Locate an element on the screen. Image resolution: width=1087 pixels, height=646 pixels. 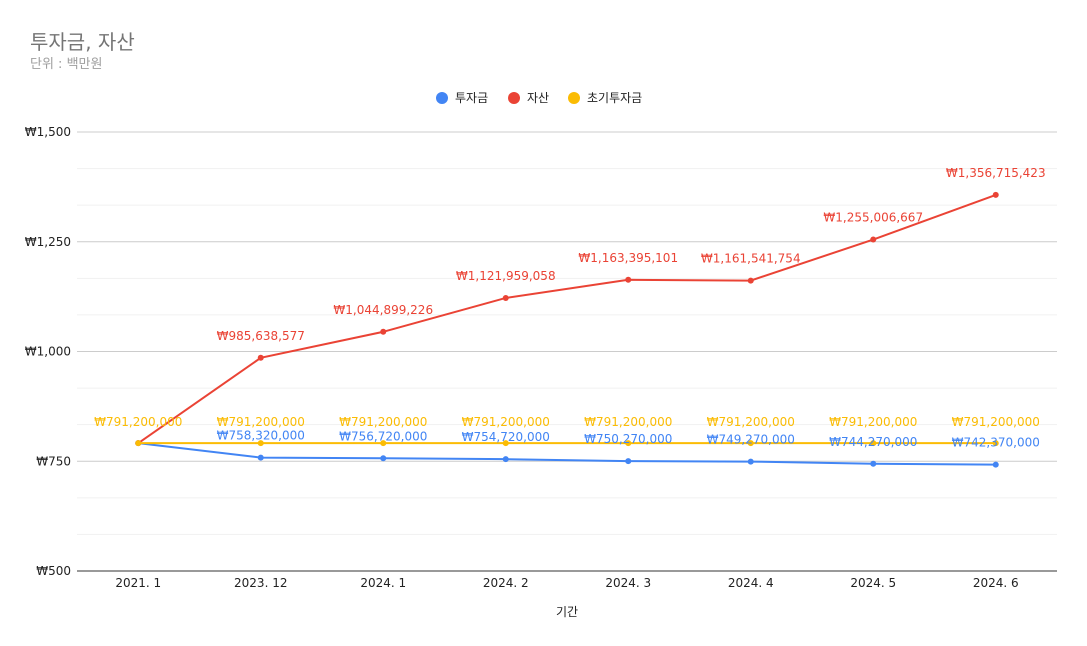
x-tick-label: 2024. 1 is located at coordinates (383, 583).